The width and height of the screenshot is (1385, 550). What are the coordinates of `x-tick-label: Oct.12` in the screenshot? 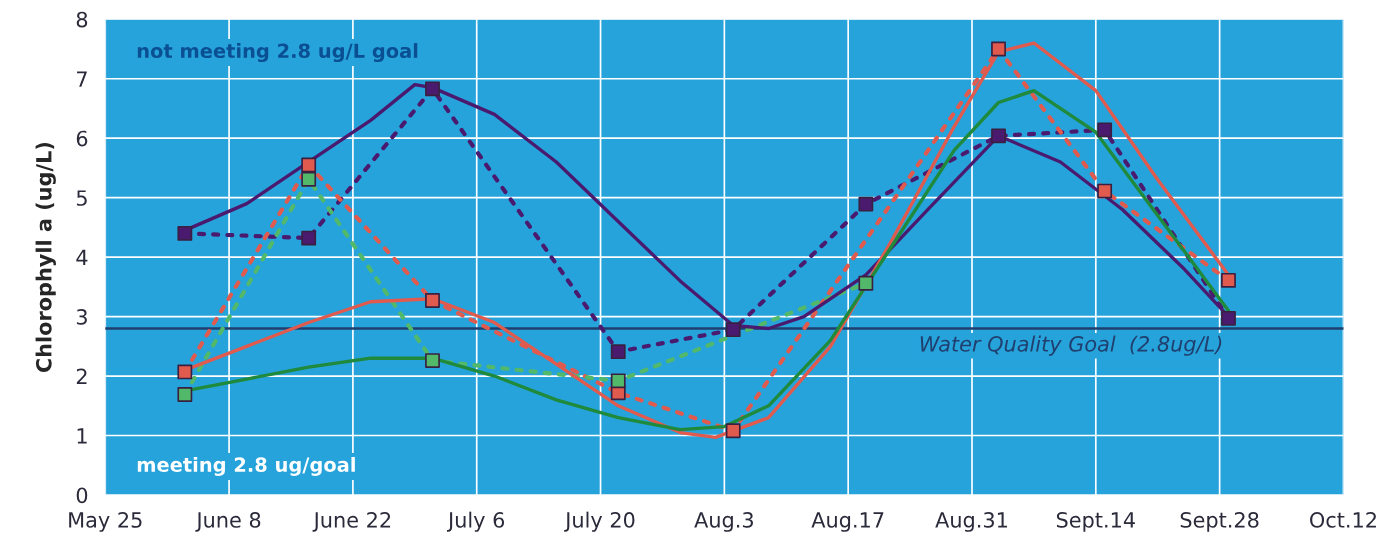 It's located at (1343, 520).